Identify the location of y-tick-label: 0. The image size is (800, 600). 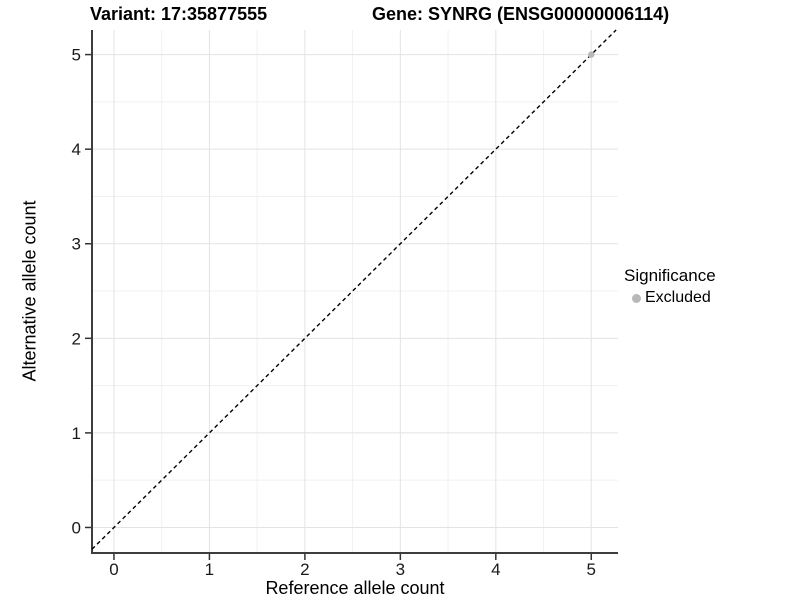
(76, 527).